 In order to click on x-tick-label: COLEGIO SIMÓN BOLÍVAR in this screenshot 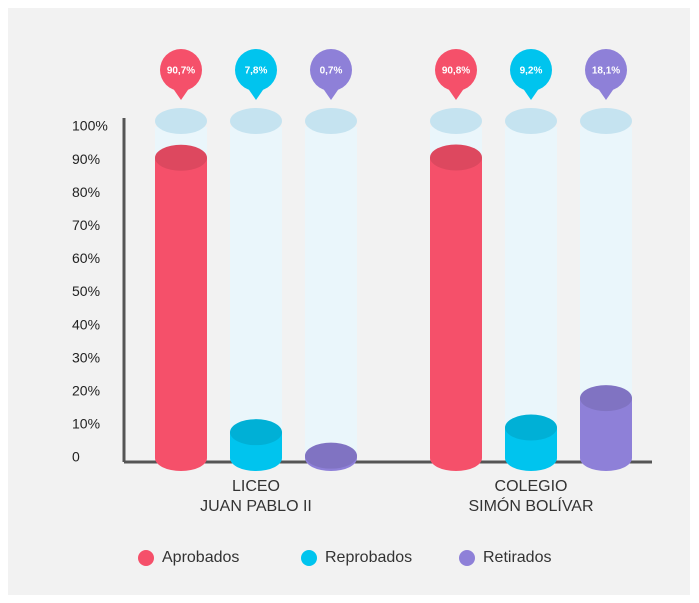, I will do `click(530, 496)`.